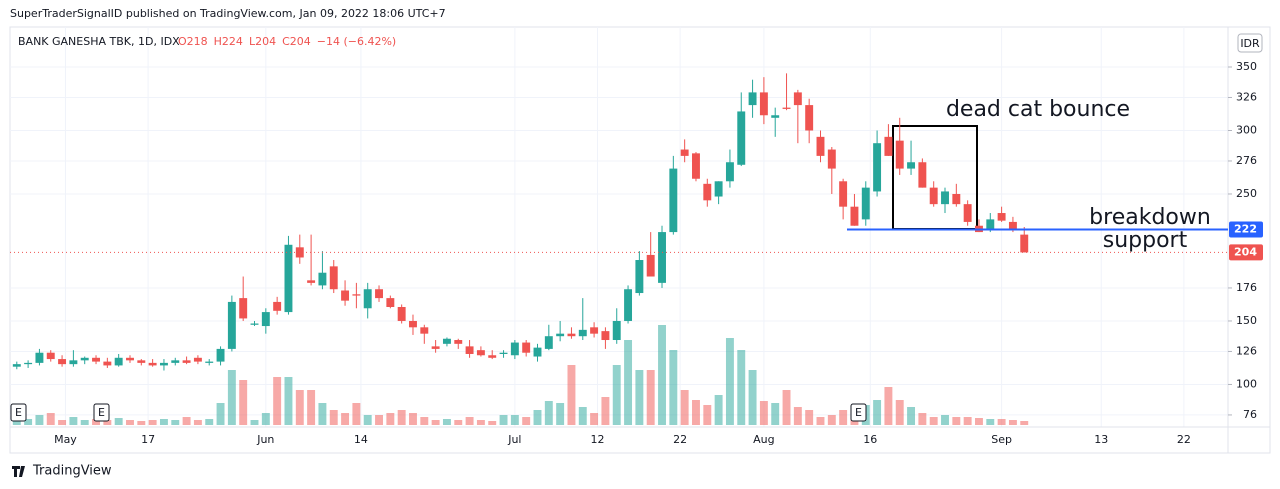 The width and height of the screenshot is (1280, 489). Describe the element at coordinates (193, 41) in the screenshot. I see `ohlc-label: O218` at that location.